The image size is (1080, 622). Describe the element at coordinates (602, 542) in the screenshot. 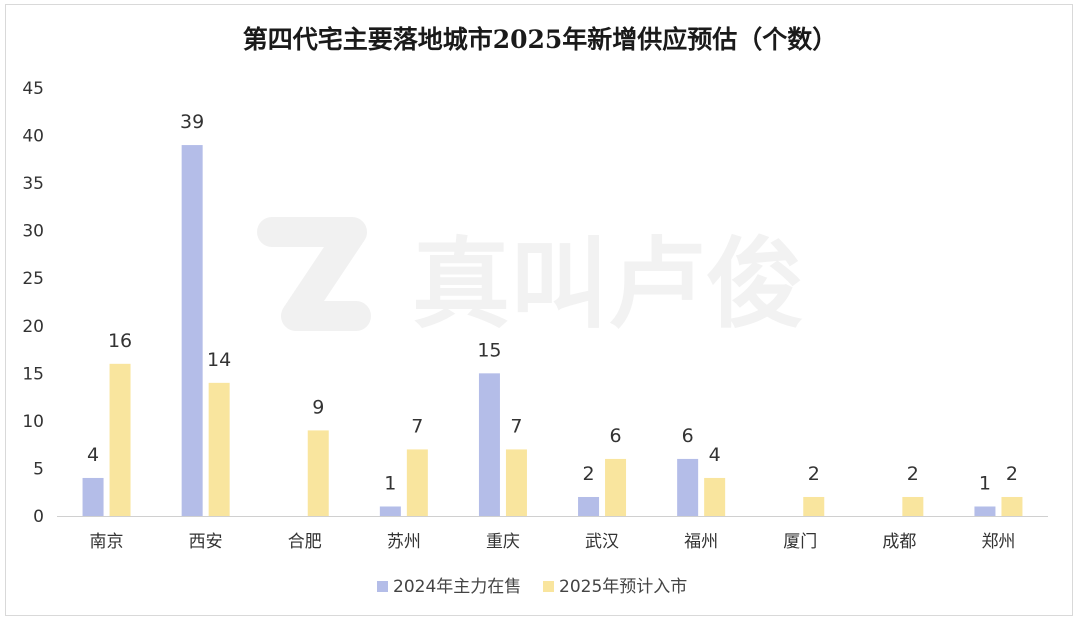

I see `x-tick-label: 武汉` at that location.